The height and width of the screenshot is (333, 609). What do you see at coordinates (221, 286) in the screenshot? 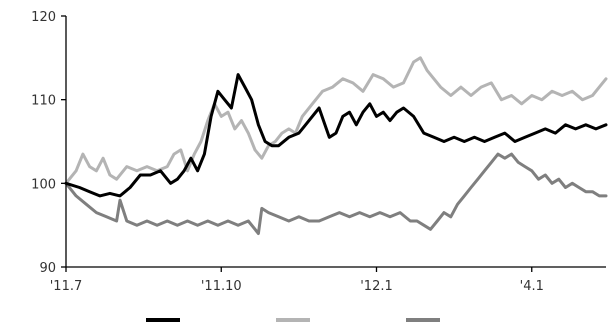
I see `x-tick-label: '11.10` at bounding box center [221, 286].